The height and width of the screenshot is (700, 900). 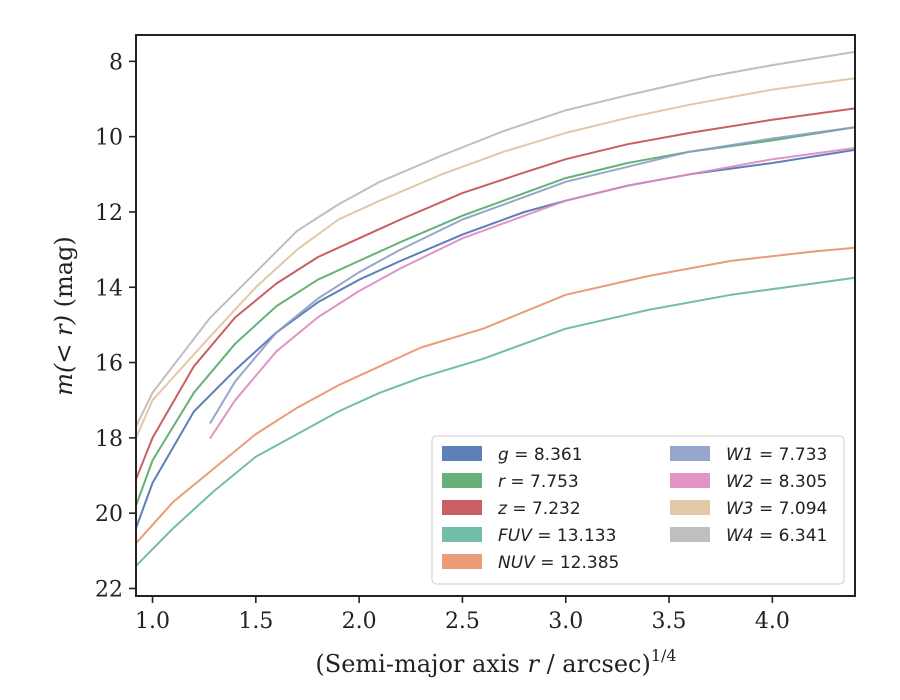 What do you see at coordinates (772, 621) in the screenshot?
I see `x-tick-label: 4.0` at bounding box center [772, 621].